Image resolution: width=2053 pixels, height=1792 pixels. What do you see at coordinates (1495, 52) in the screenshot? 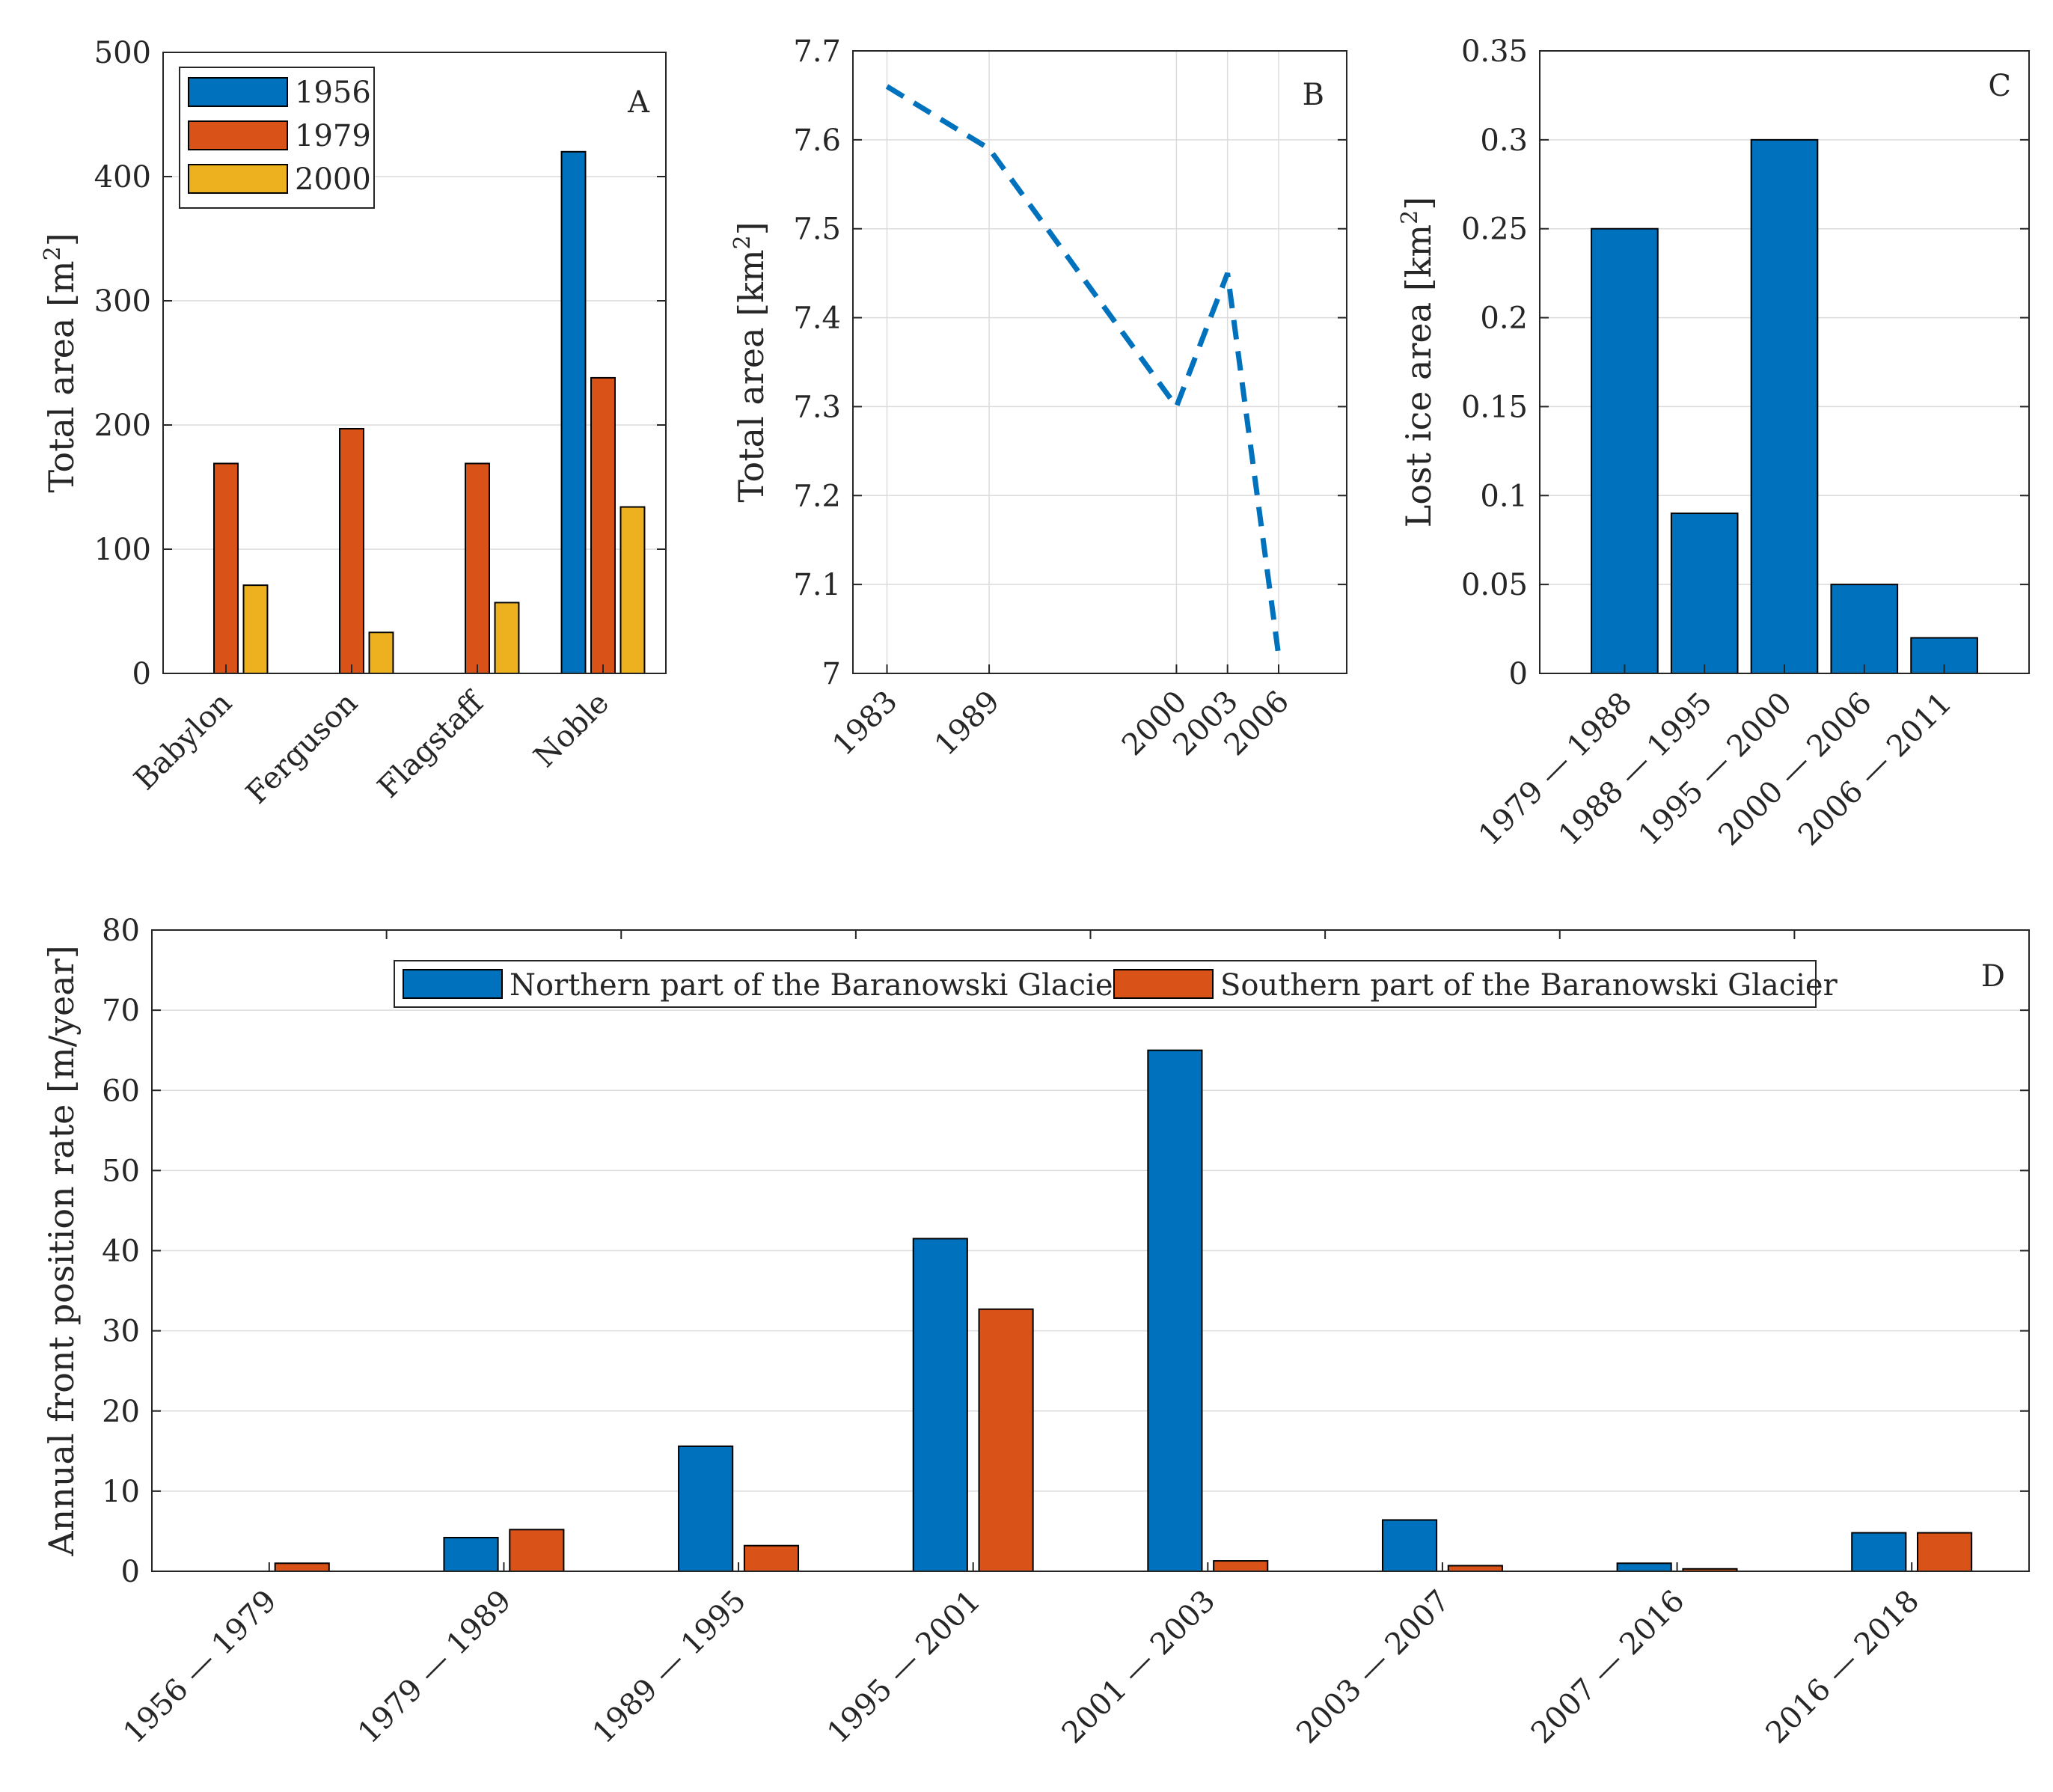
I see `y-tick-label: 0.35` at bounding box center [1495, 52].